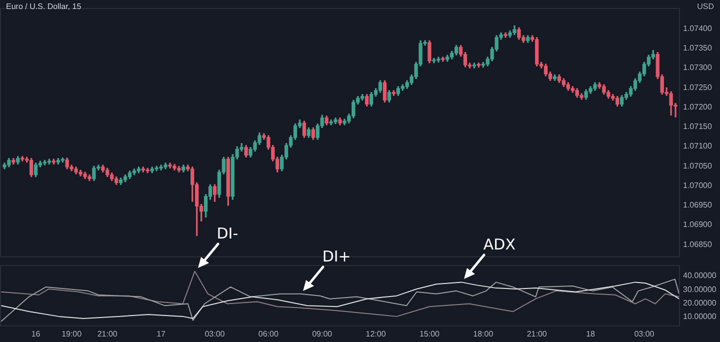 This screenshot has height=342, width=720. Describe the element at coordinates (705, 6) in the screenshot. I see `y-axis-title: USD` at that location.